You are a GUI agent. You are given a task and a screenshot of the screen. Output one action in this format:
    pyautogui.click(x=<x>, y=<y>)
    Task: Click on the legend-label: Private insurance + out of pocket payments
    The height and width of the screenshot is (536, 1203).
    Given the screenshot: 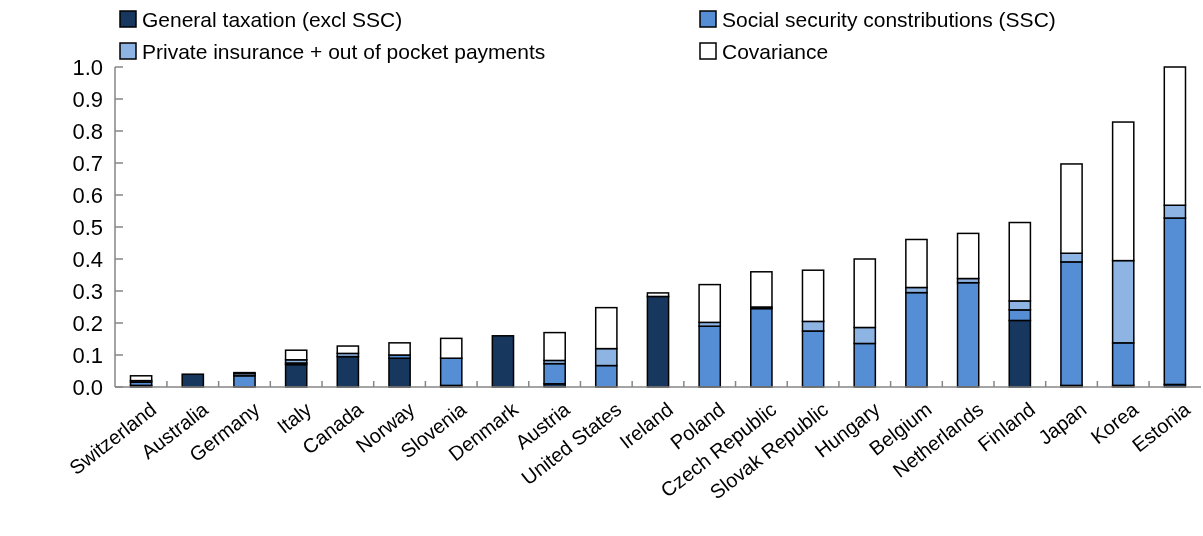 What is the action you would take?
    pyautogui.click(x=344, y=52)
    